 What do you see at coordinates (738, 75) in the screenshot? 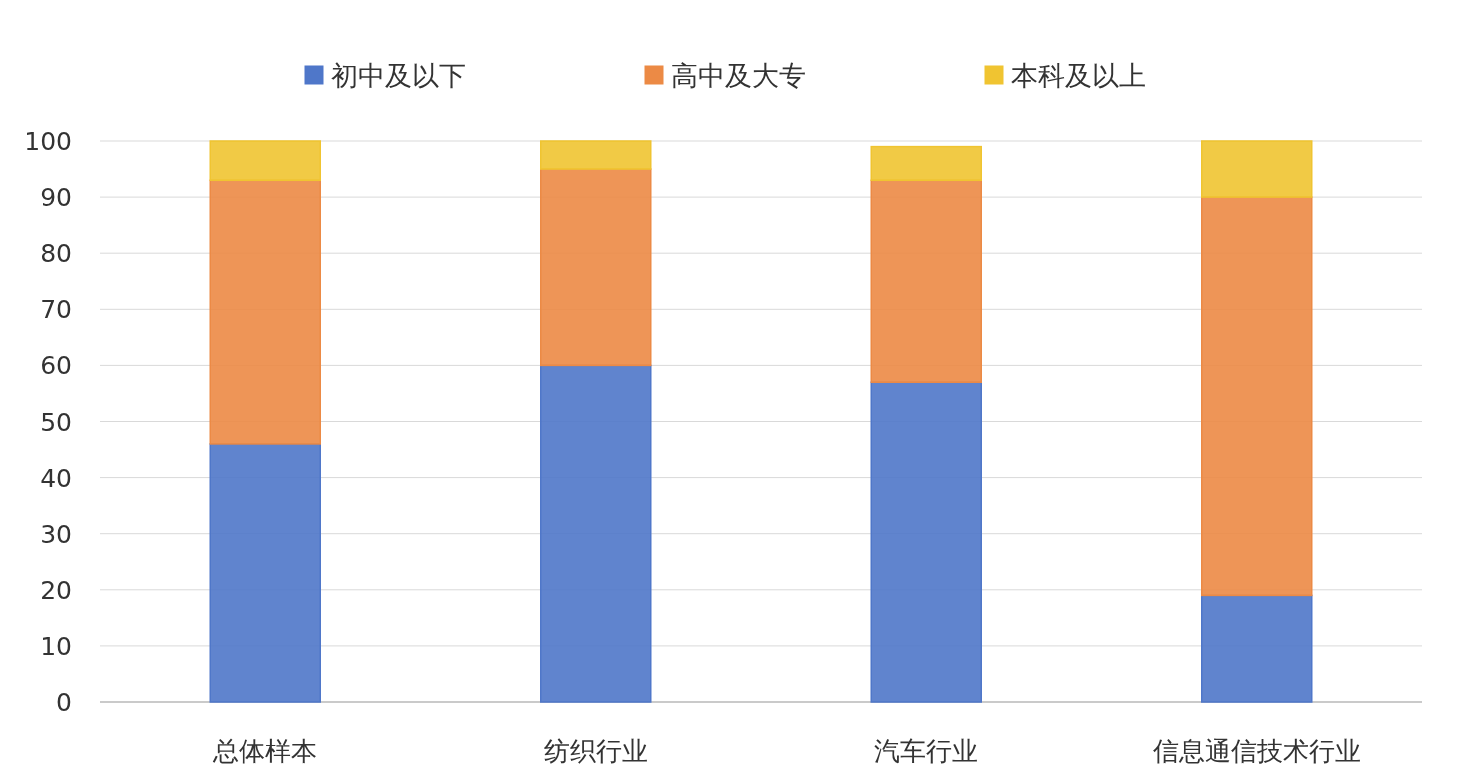
I see `legend-label: 高中及大专` at bounding box center [738, 75].